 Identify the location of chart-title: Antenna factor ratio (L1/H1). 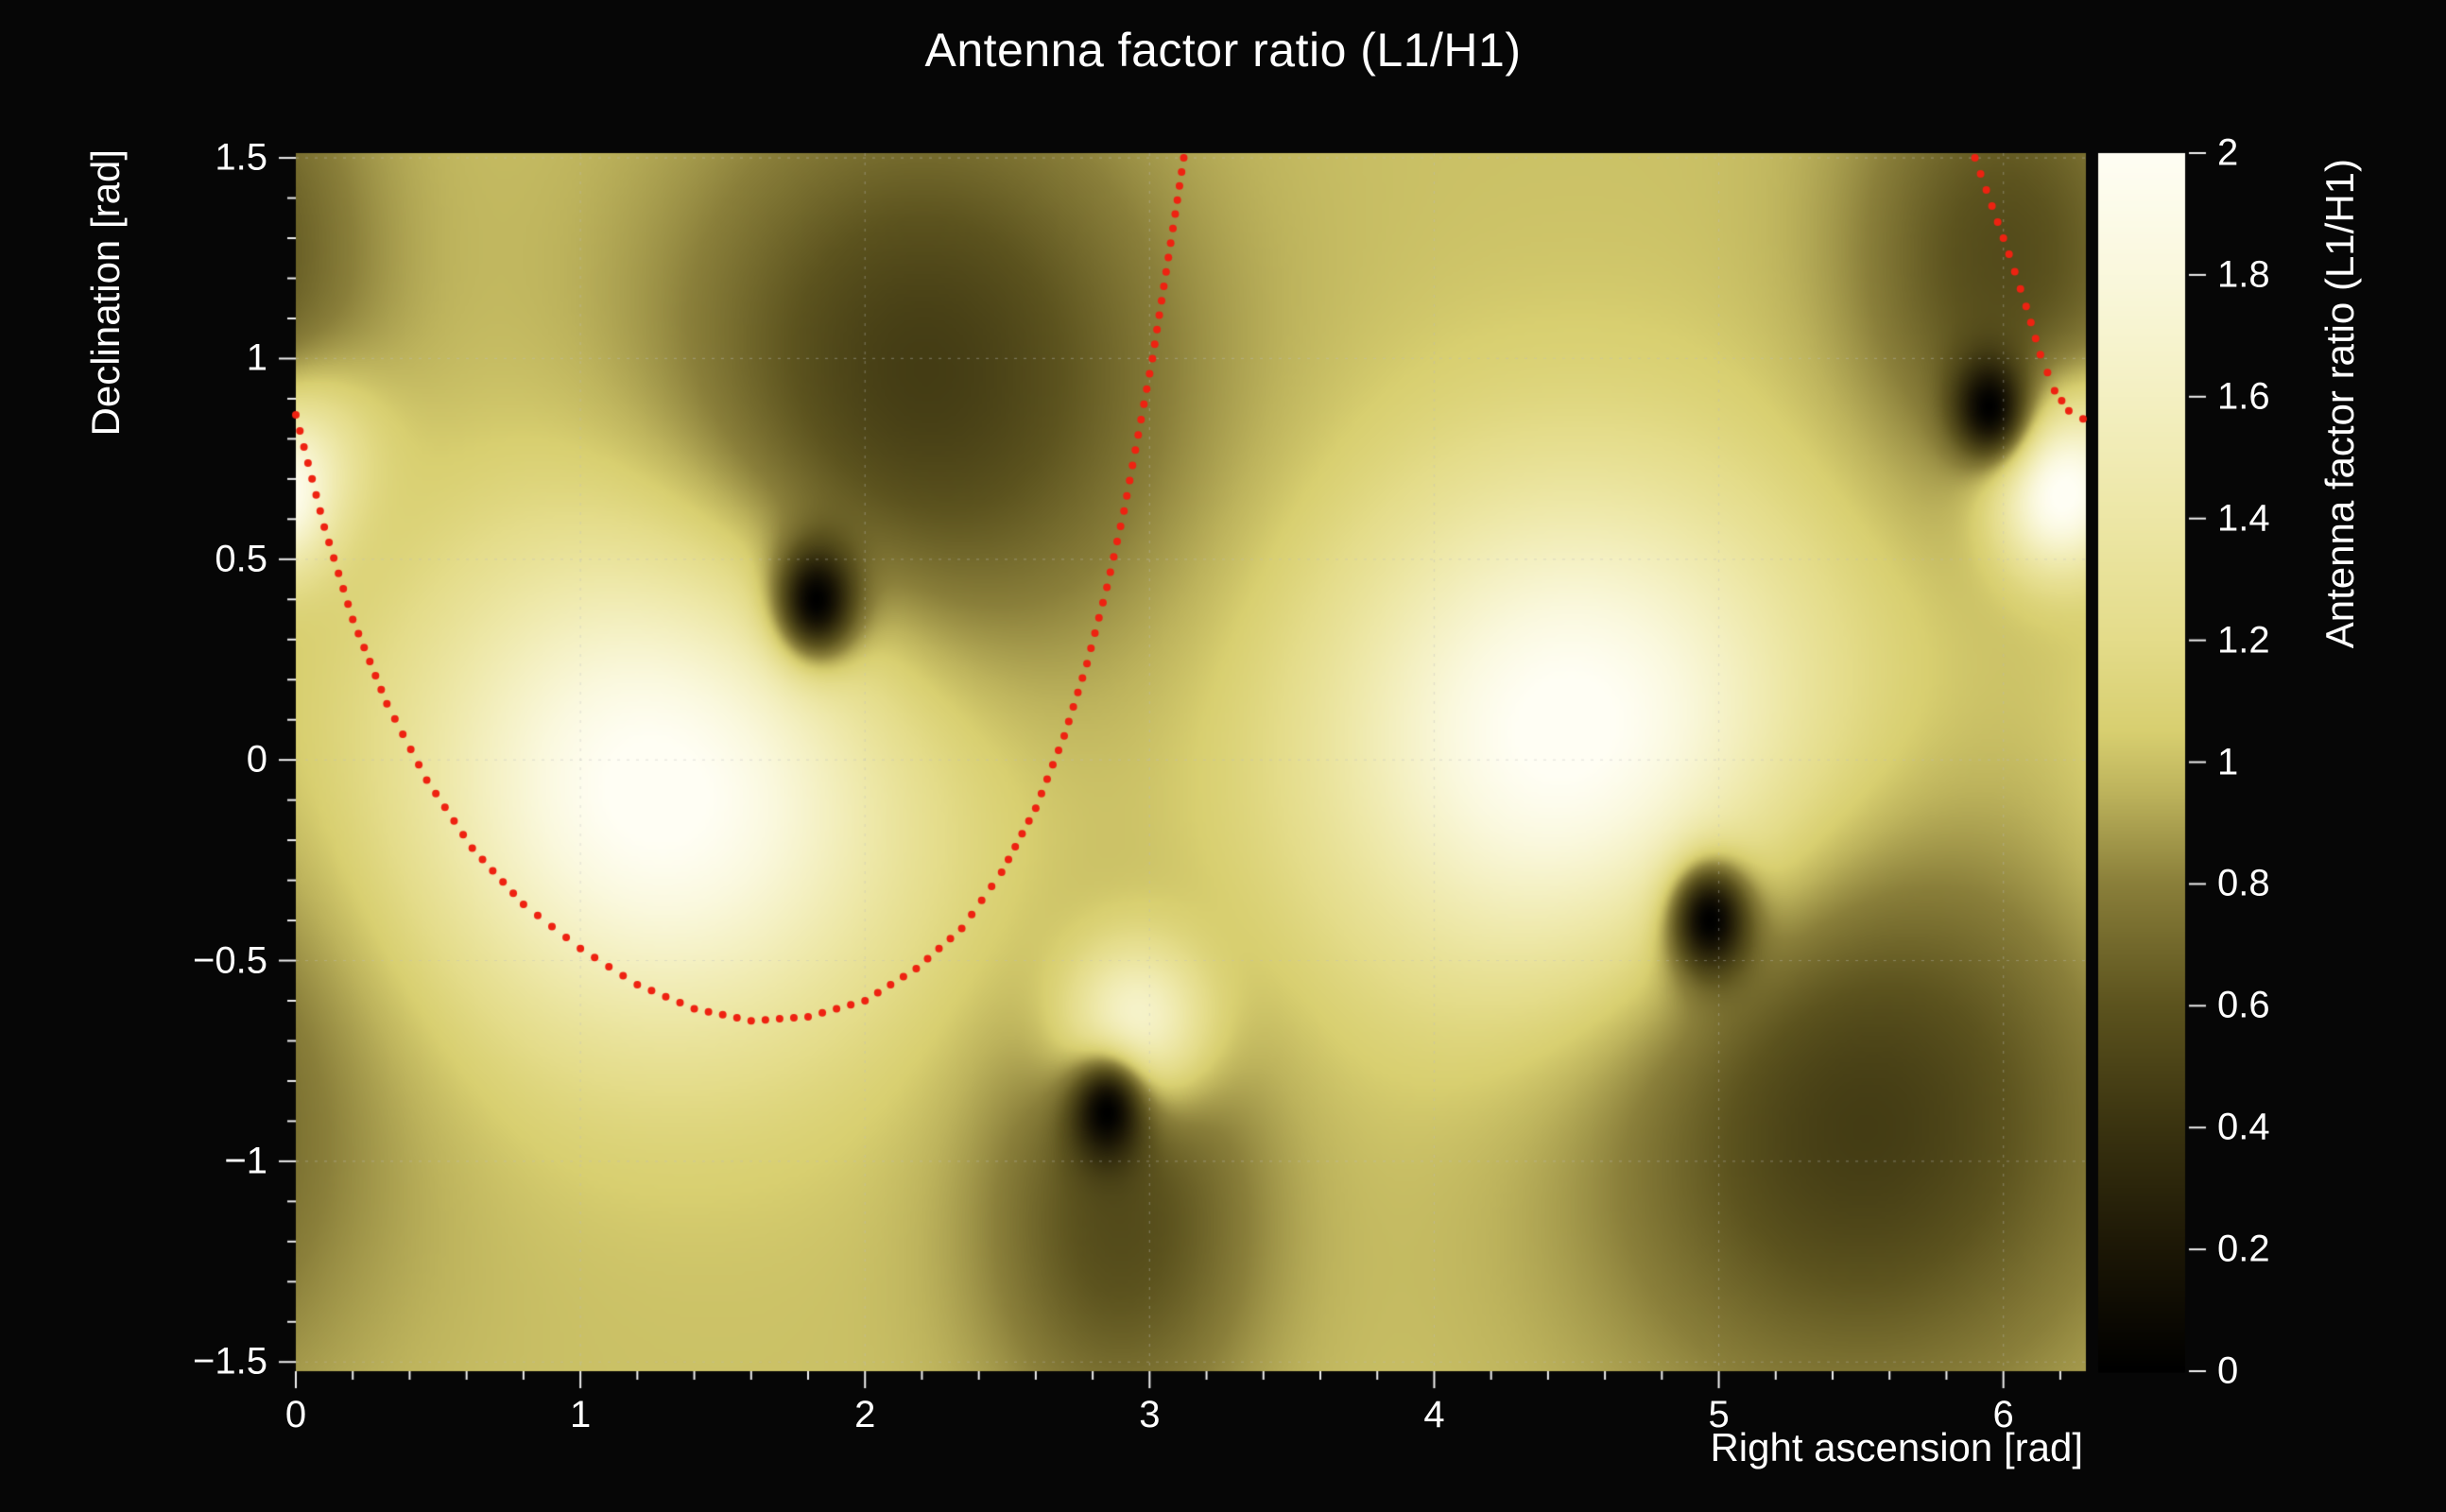
(1223, 50).